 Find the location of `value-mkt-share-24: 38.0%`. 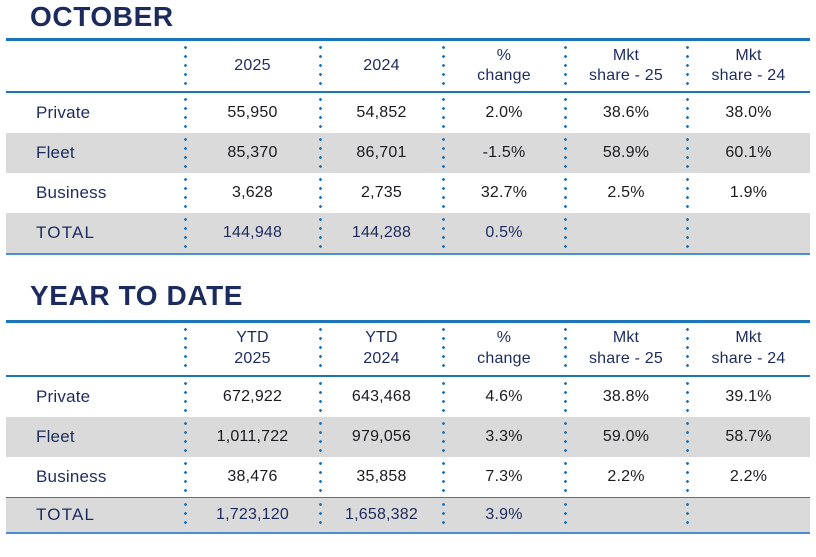

value-mkt-share-24: 38.0% is located at coordinates (747, 113).